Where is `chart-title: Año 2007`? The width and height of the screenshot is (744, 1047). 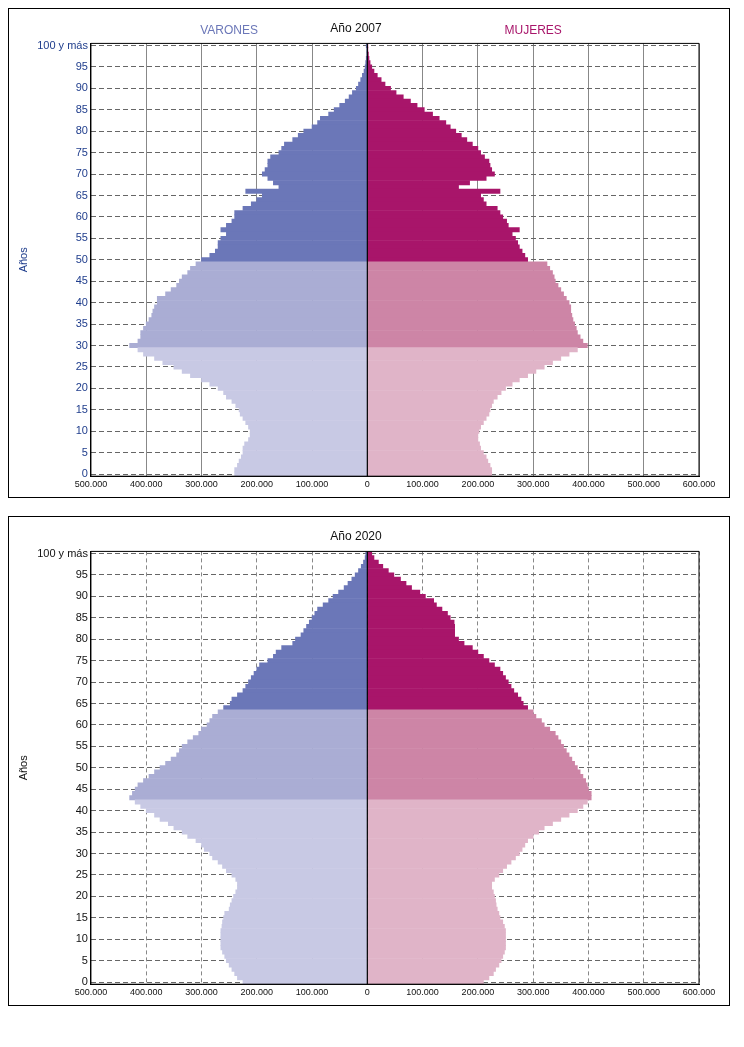 chart-title: Año 2007 is located at coordinates (356, 27).